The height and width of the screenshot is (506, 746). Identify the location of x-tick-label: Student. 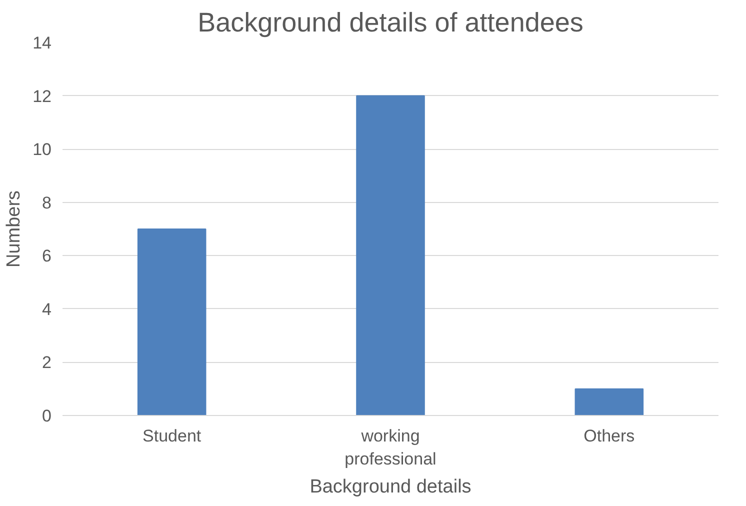
(172, 436).